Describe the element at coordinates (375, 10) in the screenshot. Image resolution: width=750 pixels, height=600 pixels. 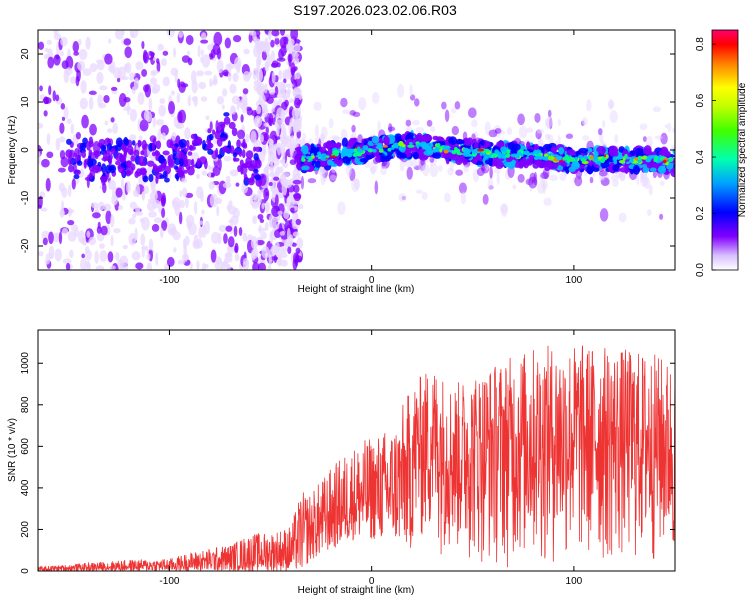
I see `chart-title: S197.2026.023.02.06.R03` at that location.